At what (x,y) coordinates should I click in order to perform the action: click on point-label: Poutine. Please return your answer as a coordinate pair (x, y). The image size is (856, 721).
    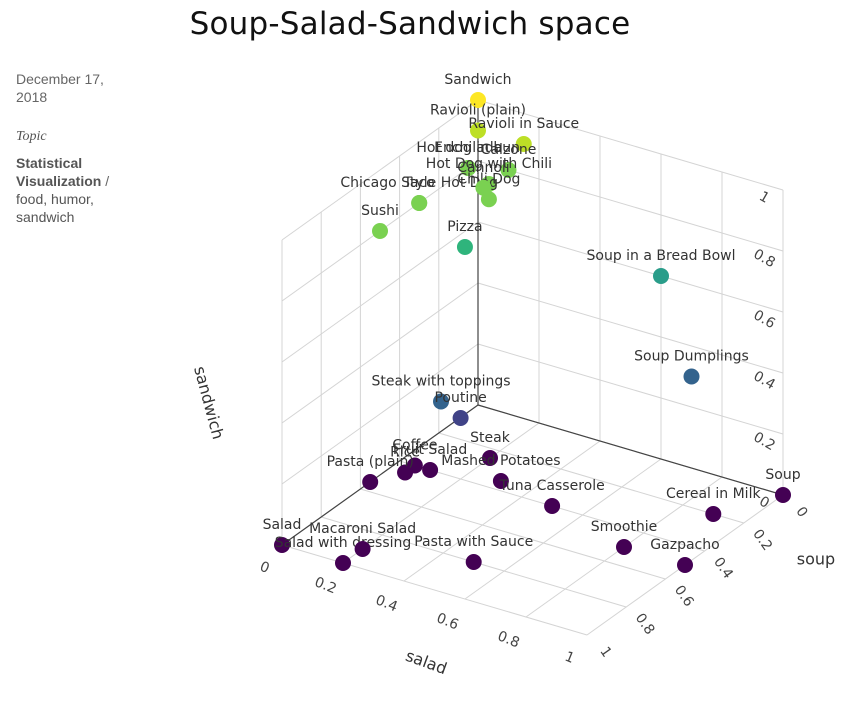
    Looking at the image, I should click on (460, 398).